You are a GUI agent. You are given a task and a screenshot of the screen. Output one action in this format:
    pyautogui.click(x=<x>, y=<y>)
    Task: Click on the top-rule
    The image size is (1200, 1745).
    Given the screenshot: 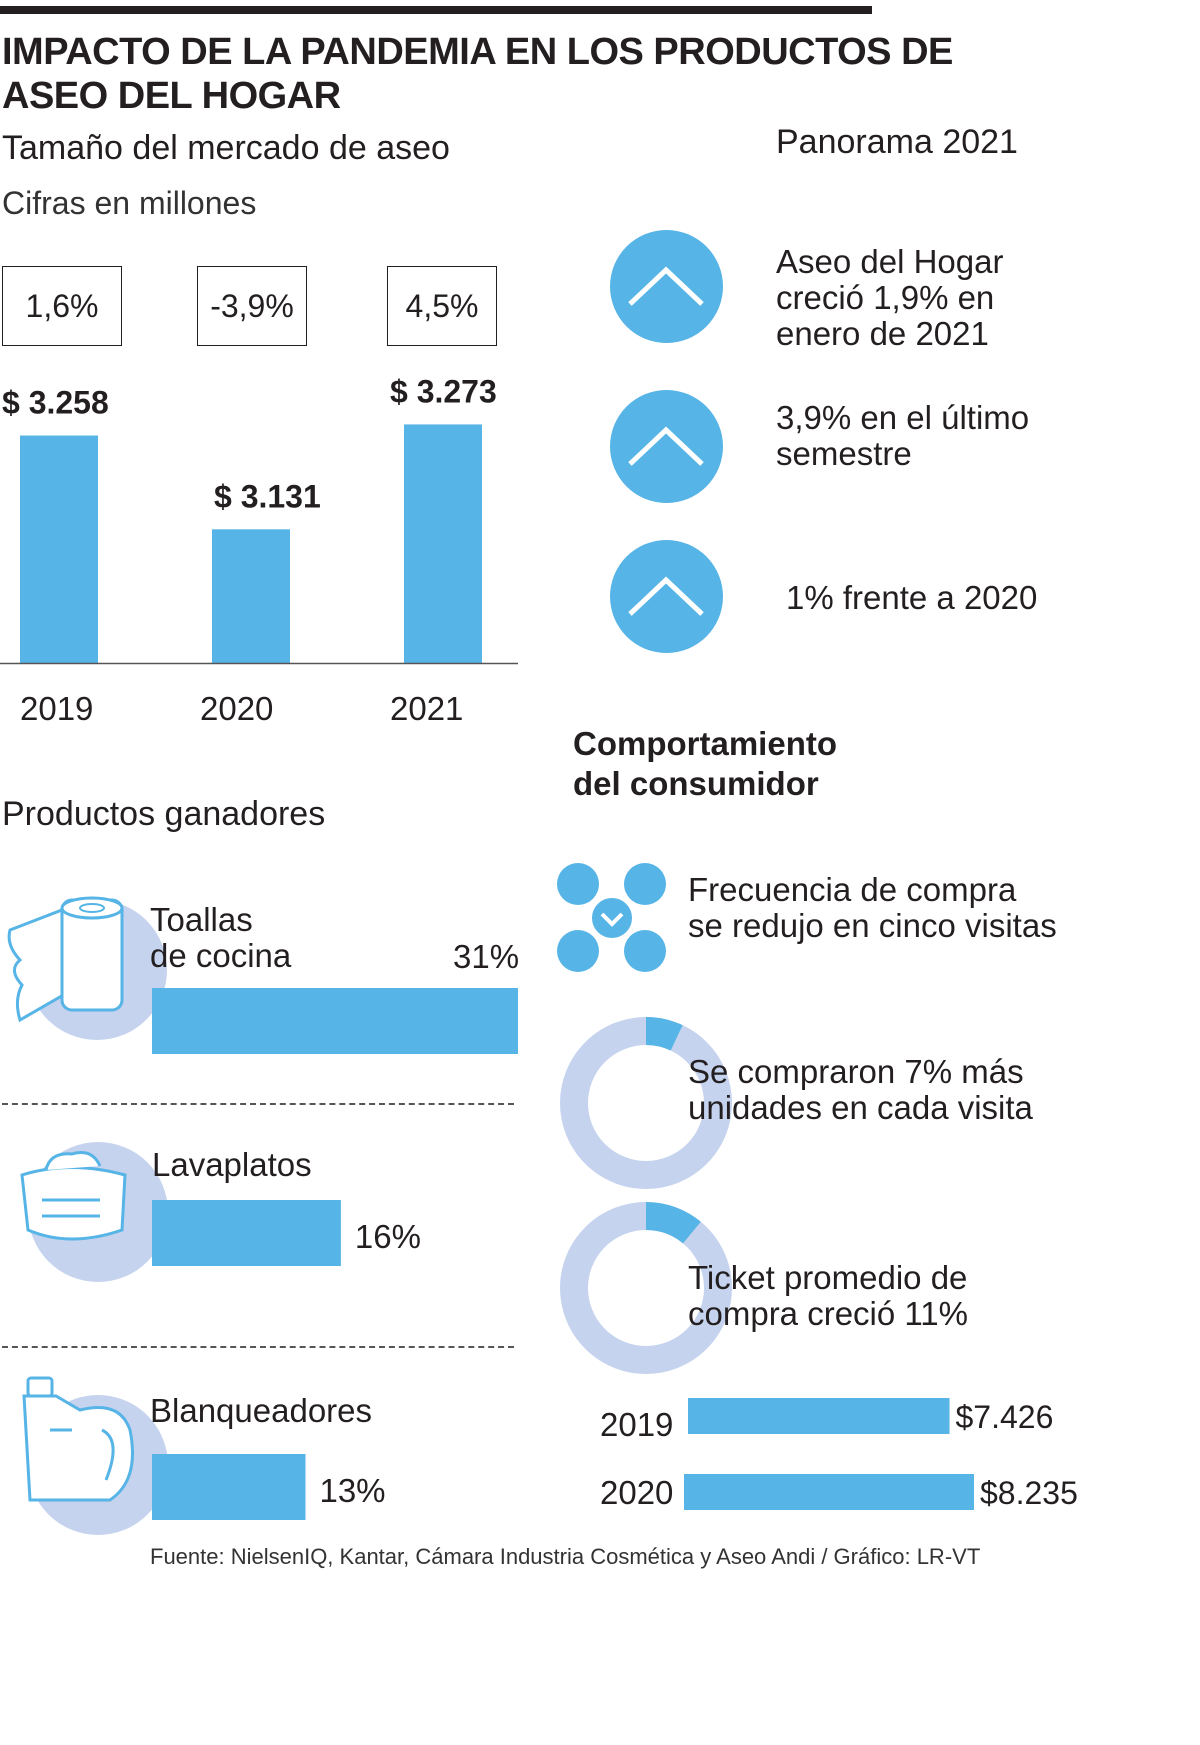 What is the action you would take?
    pyautogui.click(x=436, y=10)
    